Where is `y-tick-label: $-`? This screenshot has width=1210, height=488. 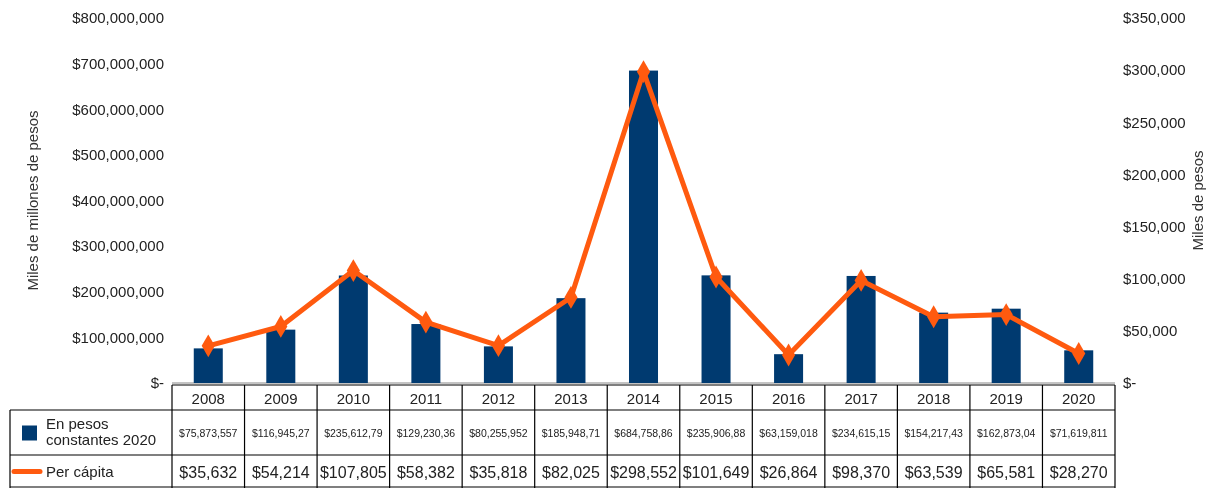
y-tick-label: $- is located at coordinates (157, 383).